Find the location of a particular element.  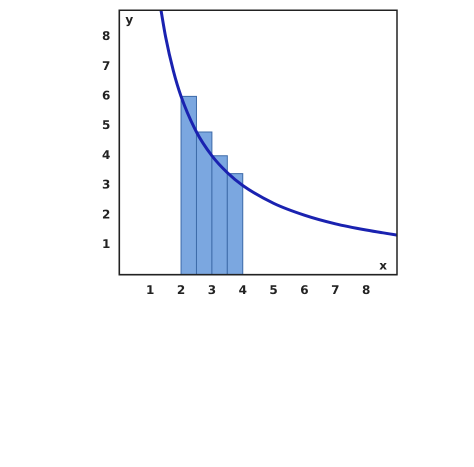

y-tick-label: 3 is located at coordinates (106, 185).